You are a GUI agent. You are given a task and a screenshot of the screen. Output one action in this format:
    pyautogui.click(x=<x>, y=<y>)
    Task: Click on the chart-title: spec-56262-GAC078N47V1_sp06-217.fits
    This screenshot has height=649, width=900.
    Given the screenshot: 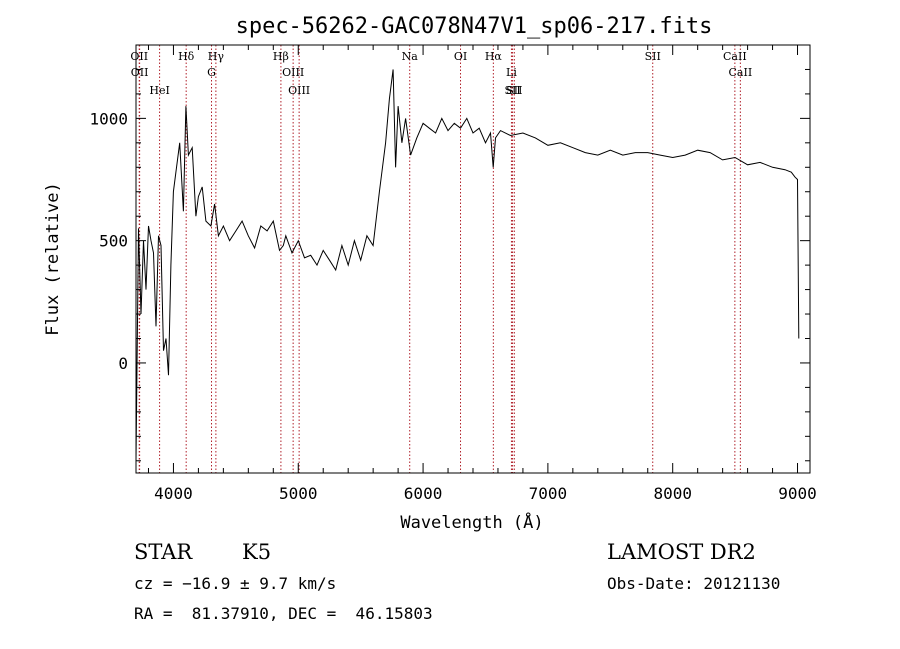 What is the action you would take?
    pyautogui.click(x=474, y=26)
    